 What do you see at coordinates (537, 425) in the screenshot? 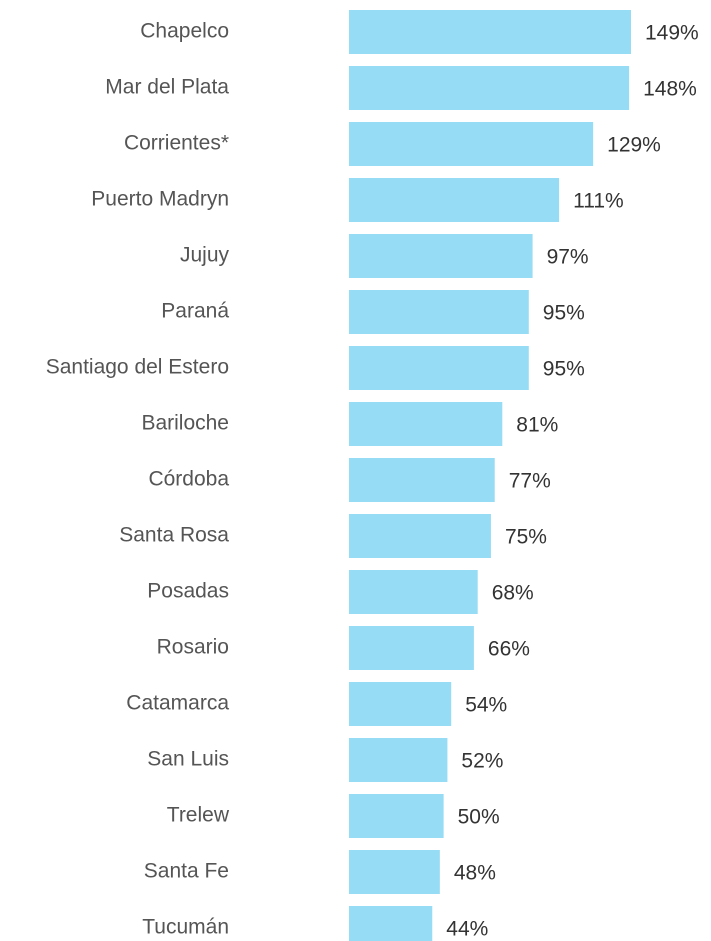
I see `value-label: 81%` at bounding box center [537, 425].